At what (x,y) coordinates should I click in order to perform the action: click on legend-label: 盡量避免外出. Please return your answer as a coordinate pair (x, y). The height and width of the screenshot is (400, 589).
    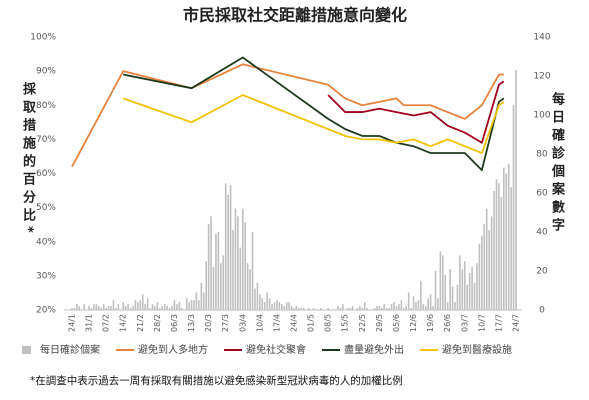
    Looking at the image, I should click on (374, 349).